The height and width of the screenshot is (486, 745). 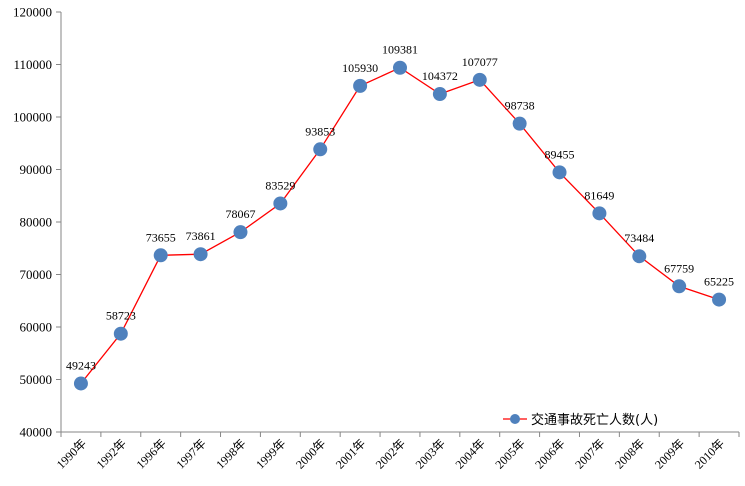 What do you see at coordinates (81, 365) in the screenshot?
I see `data-label: 49243` at bounding box center [81, 365].